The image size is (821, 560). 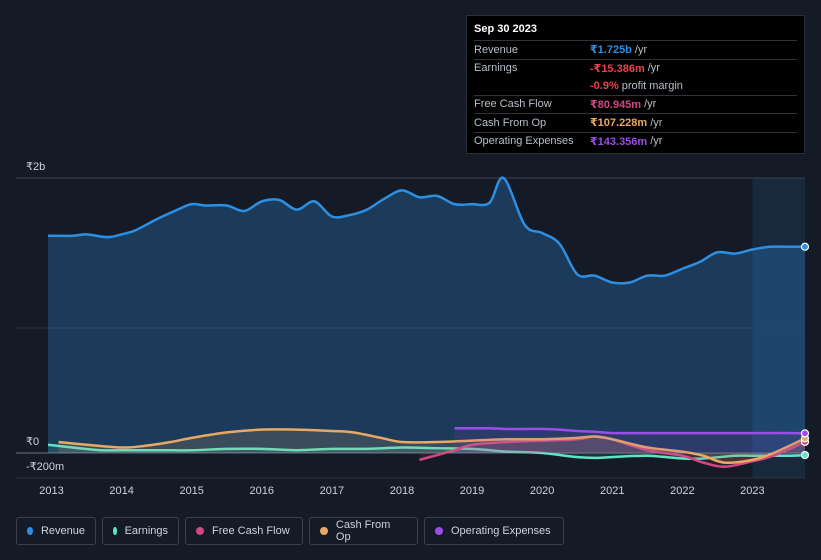 What do you see at coordinates (629, 440) in the screenshot?
I see `operating-expenses-area` at bounding box center [629, 440].